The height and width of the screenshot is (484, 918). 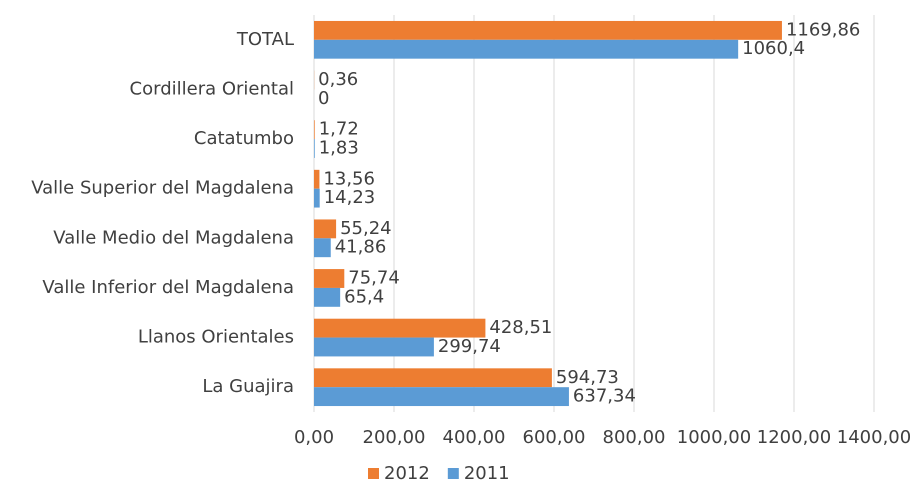 What do you see at coordinates (323, 98) in the screenshot?
I see `data-label: 0` at bounding box center [323, 98].